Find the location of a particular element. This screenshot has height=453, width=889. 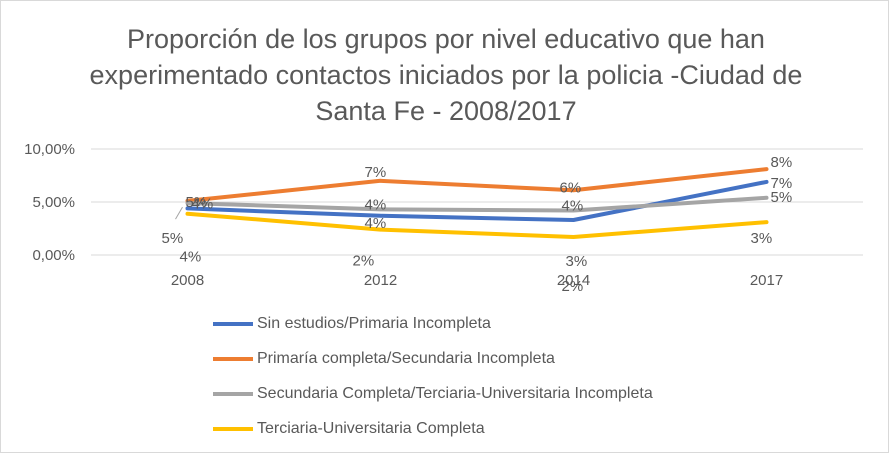

legend-item: Terciaria-Universitaria Completa is located at coordinates (433, 428).